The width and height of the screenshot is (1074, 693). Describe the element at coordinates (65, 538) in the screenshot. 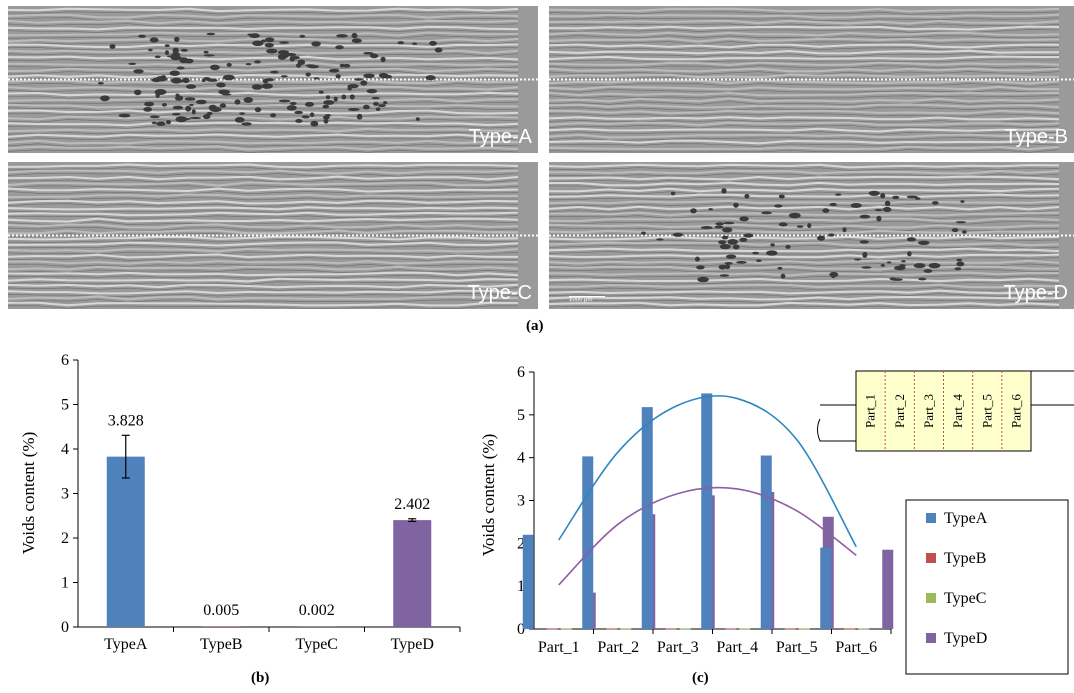

I see `y-tick-label: 2` at that location.